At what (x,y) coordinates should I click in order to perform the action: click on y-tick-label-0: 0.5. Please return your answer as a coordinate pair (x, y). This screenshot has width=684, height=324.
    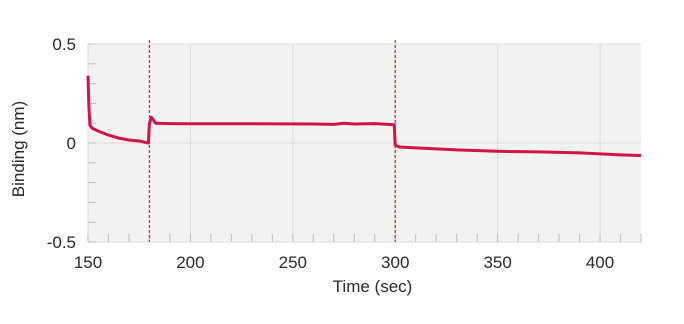
    Looking at the image, I should click on (64, 44).